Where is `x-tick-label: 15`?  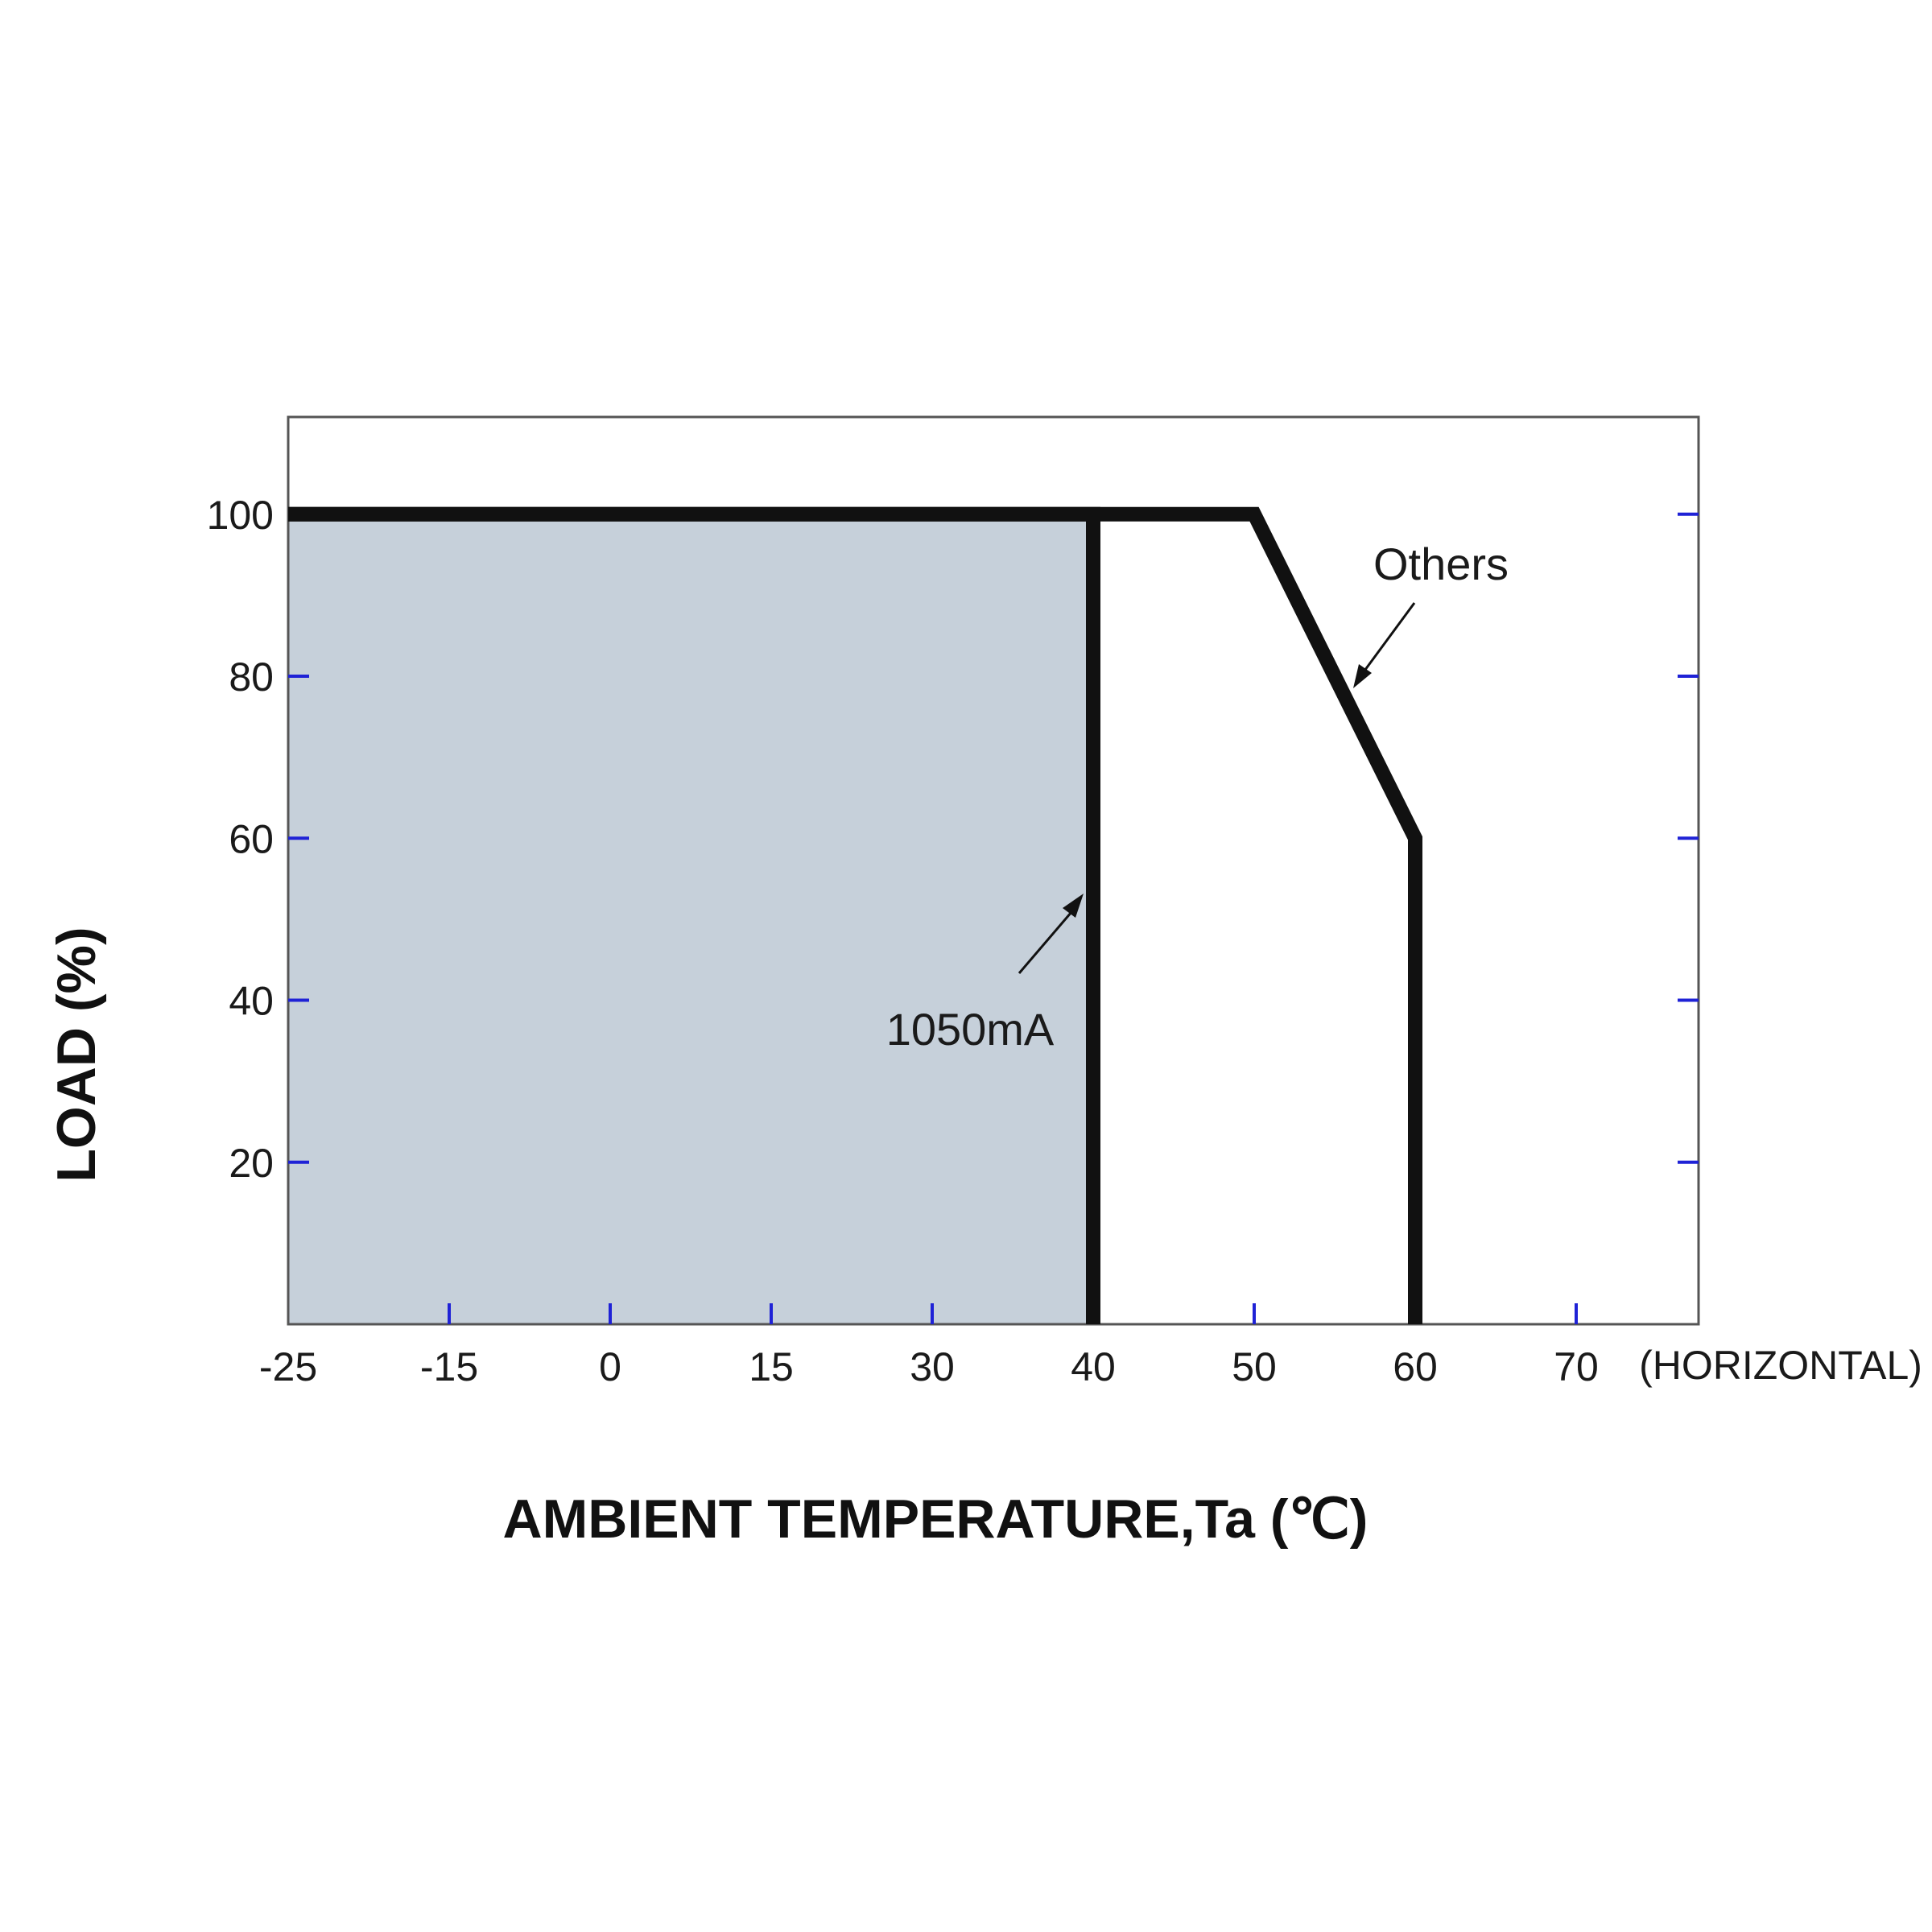
x-tick-label: 15 is located at coordinates (771, 1366).